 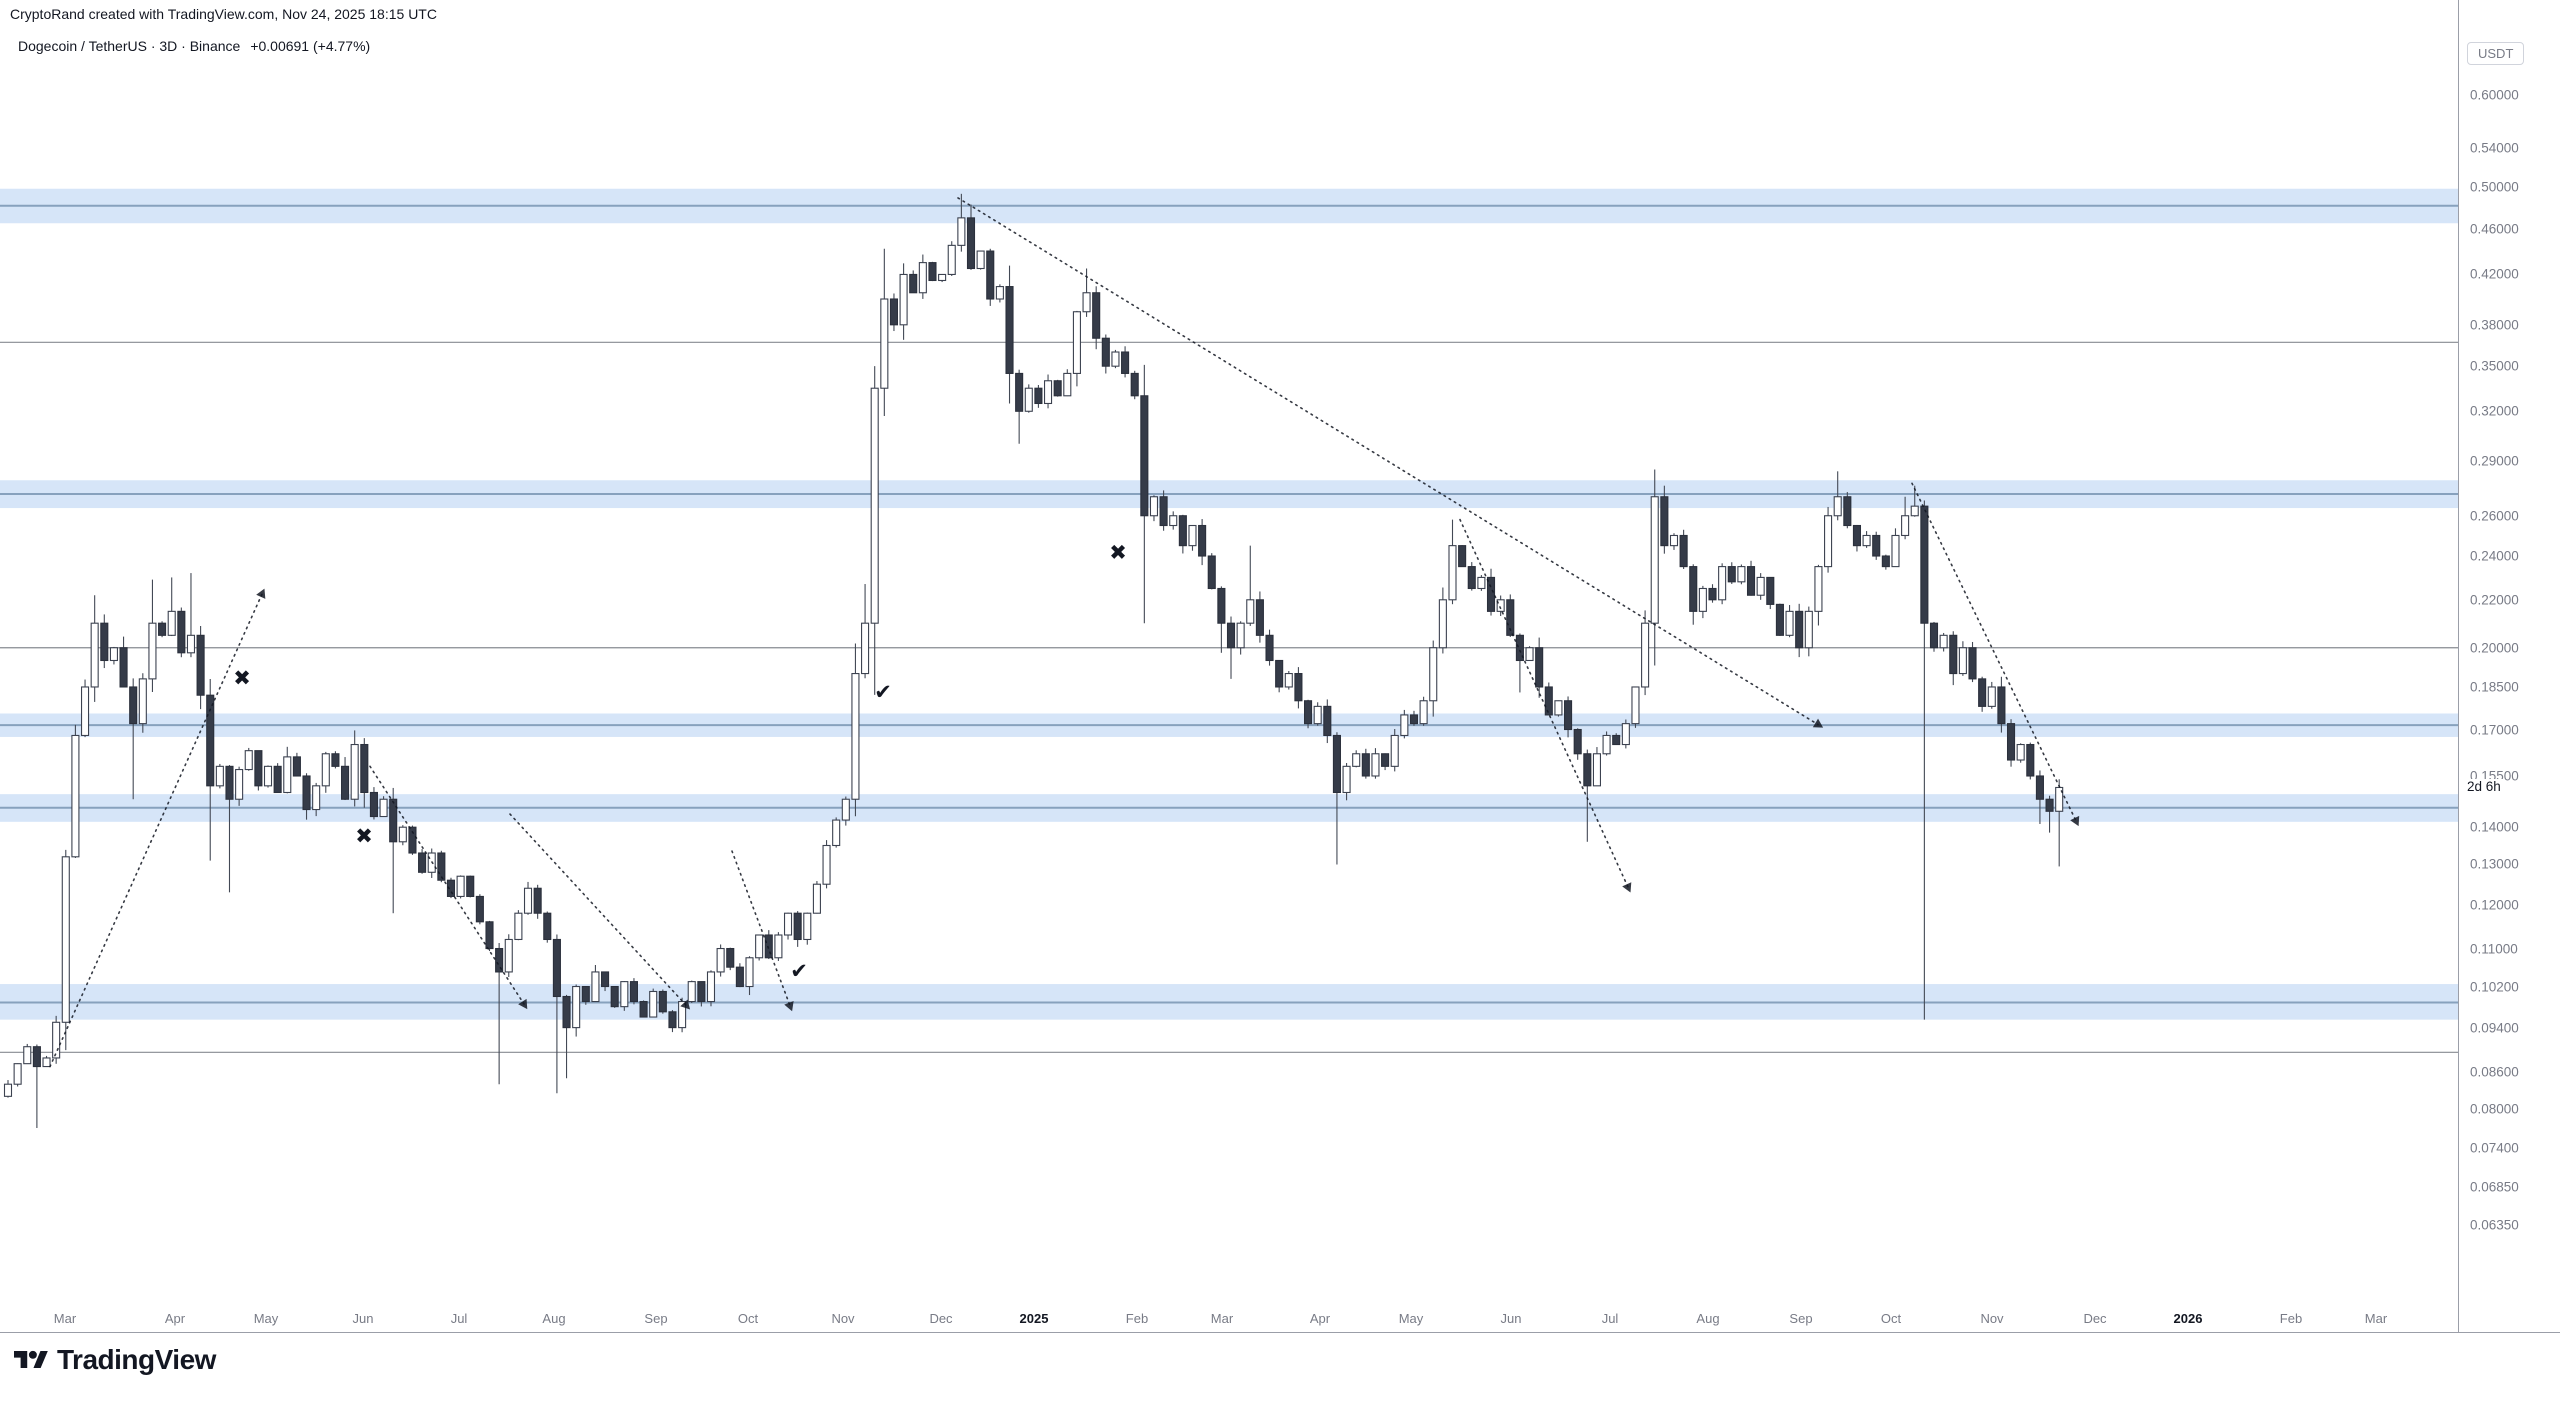 I want to click on price-tick-label: 0.46000, so click(x=2494, y=229).